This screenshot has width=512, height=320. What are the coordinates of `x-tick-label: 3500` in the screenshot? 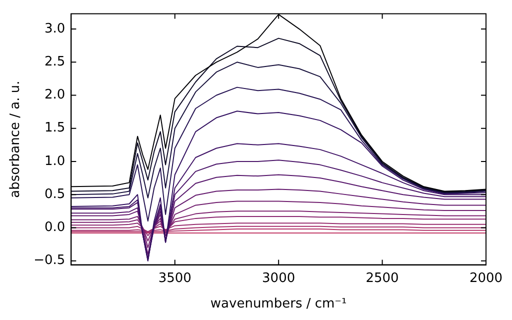 It's located at (175, 278).